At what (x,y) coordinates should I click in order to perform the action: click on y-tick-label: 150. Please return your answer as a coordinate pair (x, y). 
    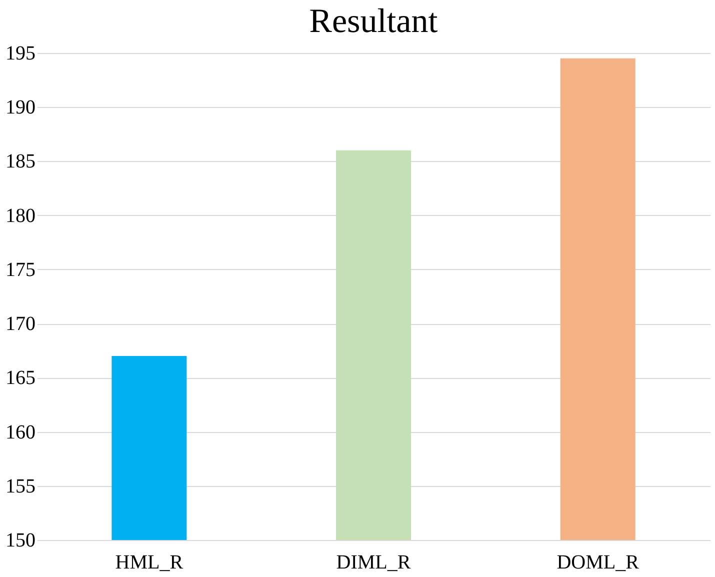
    Looking at the image, I should click on (21, 541).